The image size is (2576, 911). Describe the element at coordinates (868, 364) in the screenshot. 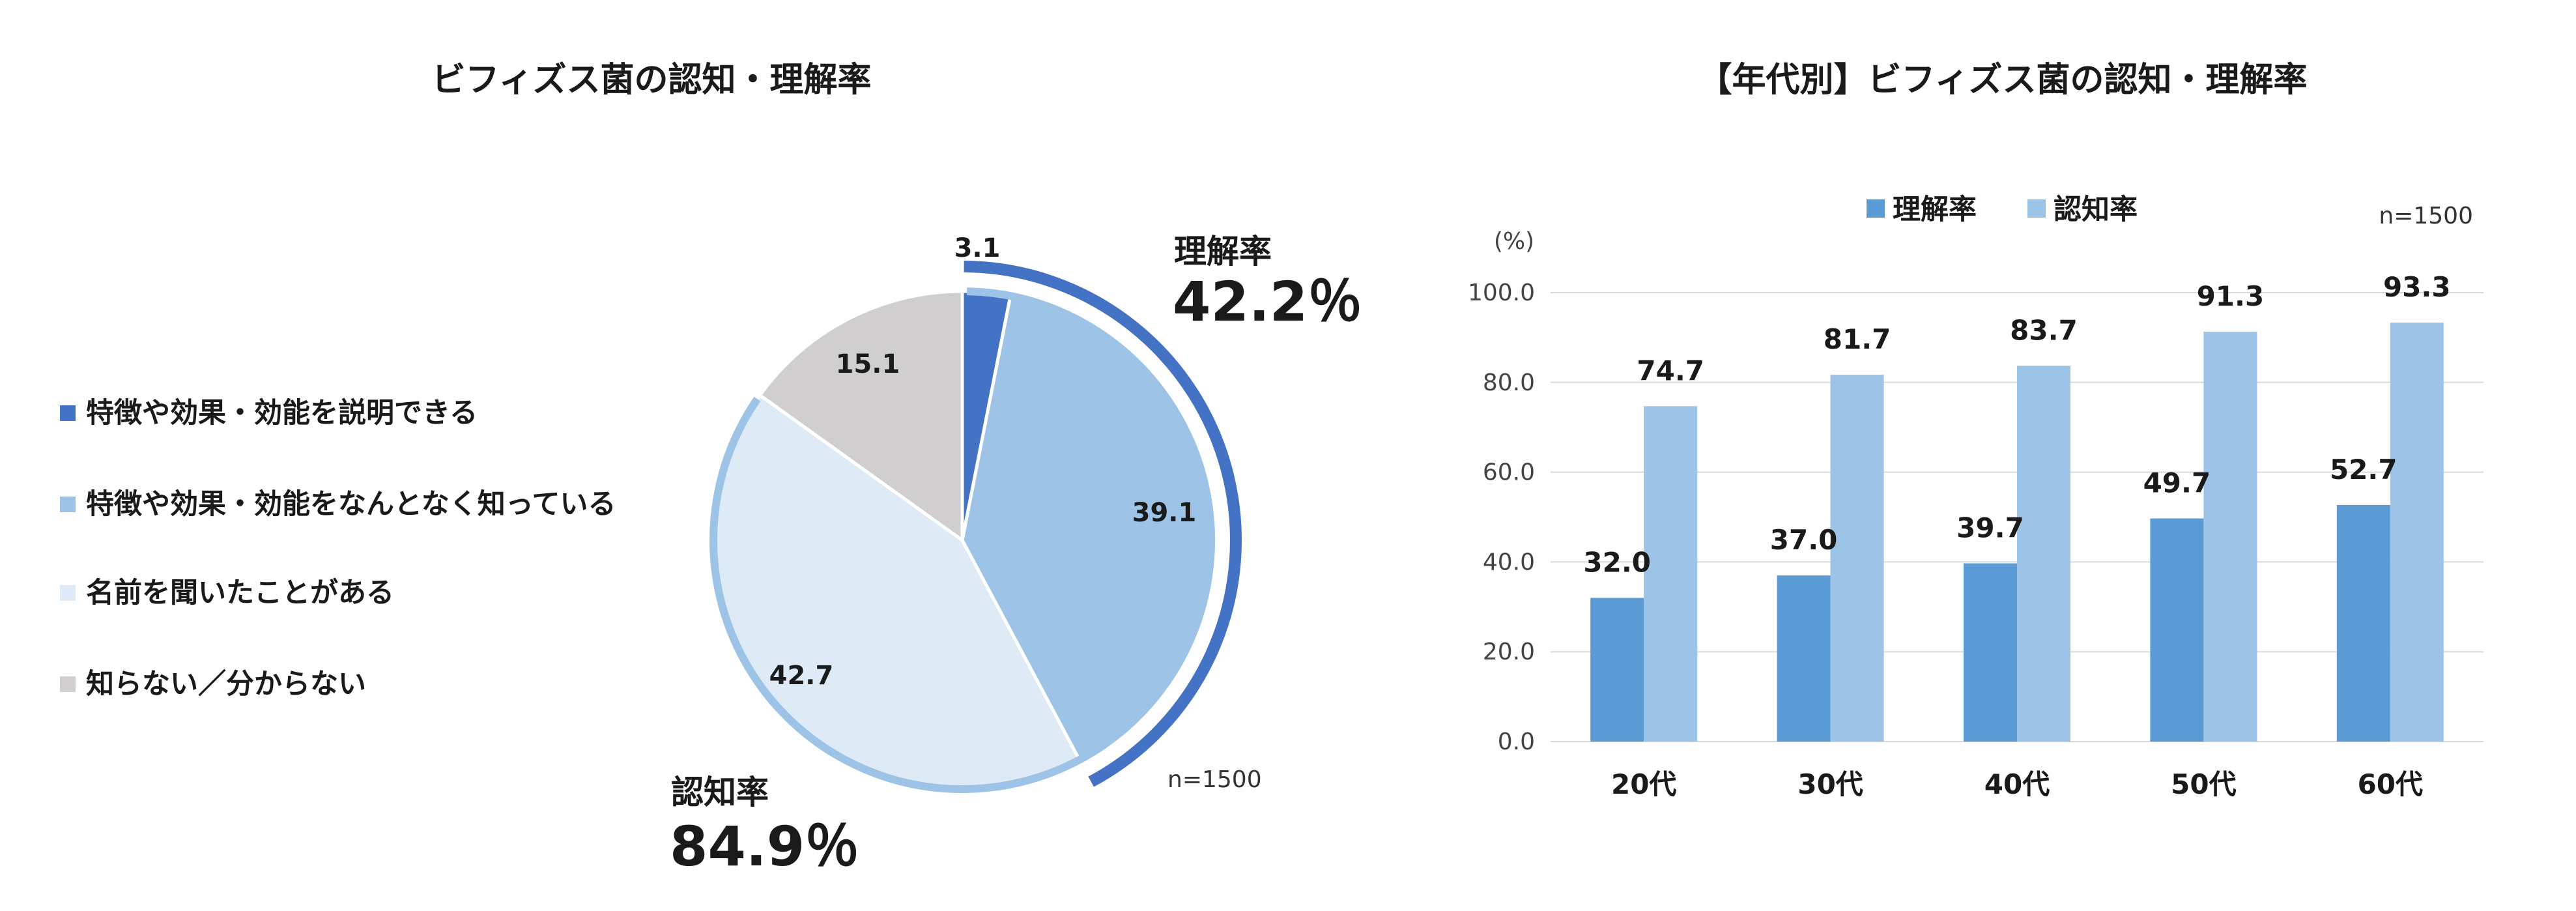

I see `slice-value-label: 15.1` at that location.